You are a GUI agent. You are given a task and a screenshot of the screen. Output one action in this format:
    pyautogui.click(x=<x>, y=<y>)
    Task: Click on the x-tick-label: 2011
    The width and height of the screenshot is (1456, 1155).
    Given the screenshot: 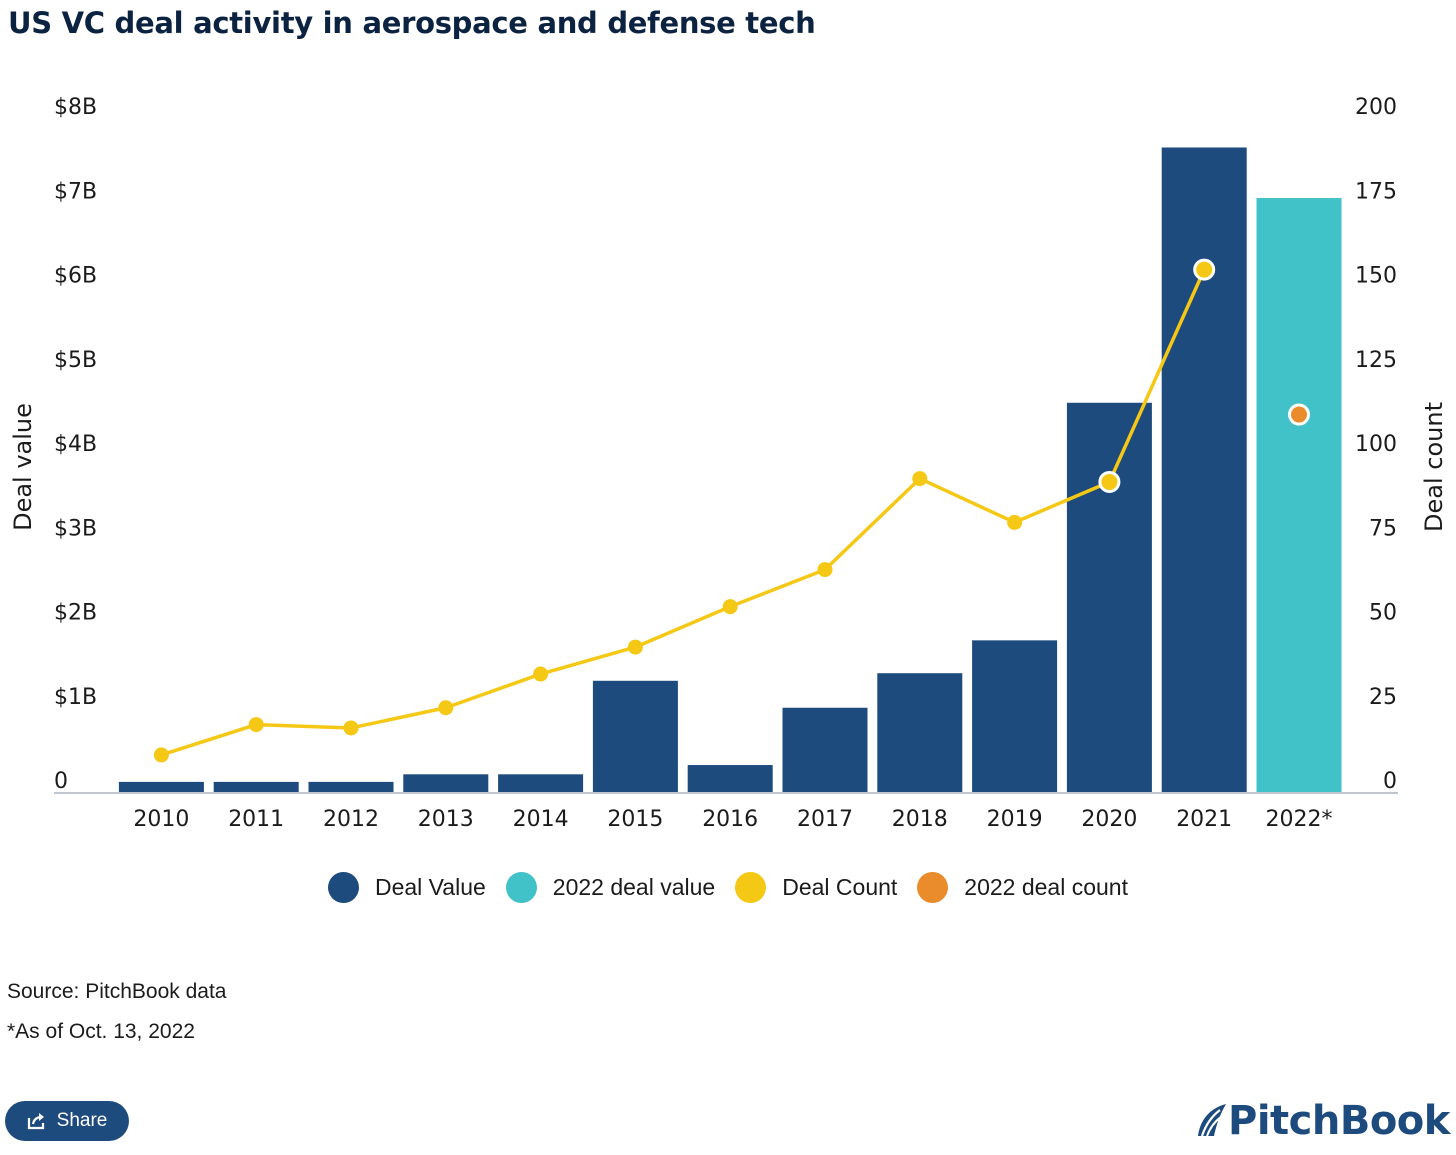 What is the action you would take?
    pyautogui.click(x=256, y=819)
    